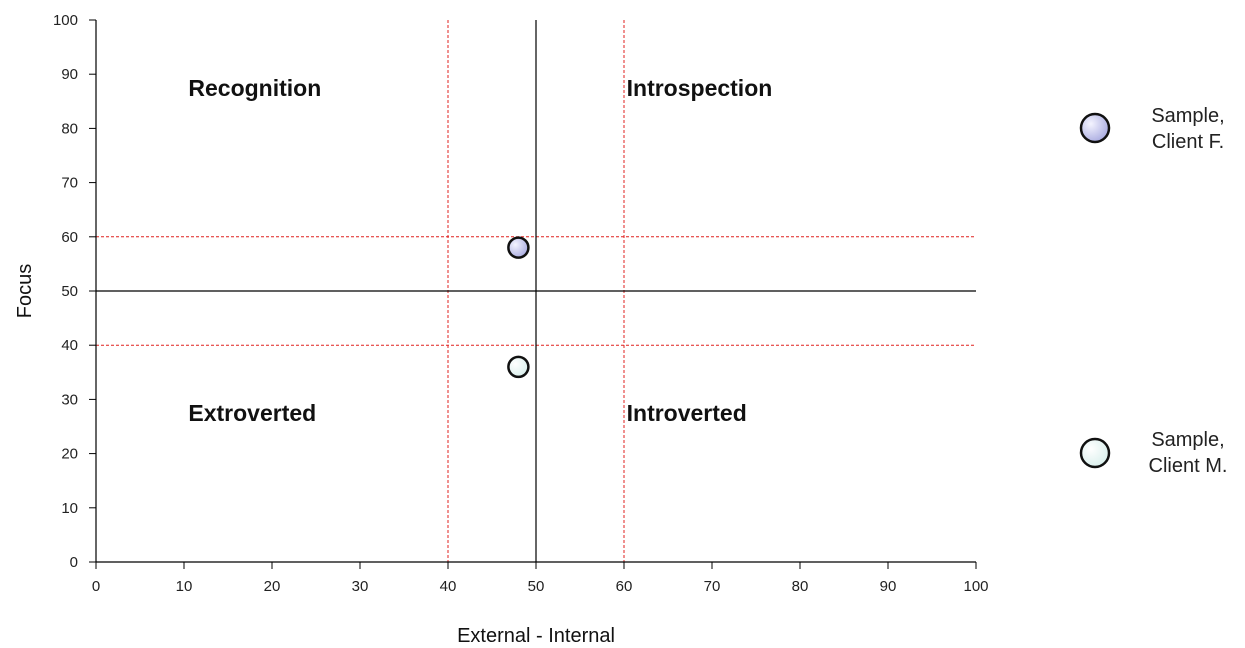 This screenshot has width=1245, height=648. What do you see at coordinates (69, 74) in the screenshot?
I see `y-tick-label: 90` at bounding box center [69, 74].